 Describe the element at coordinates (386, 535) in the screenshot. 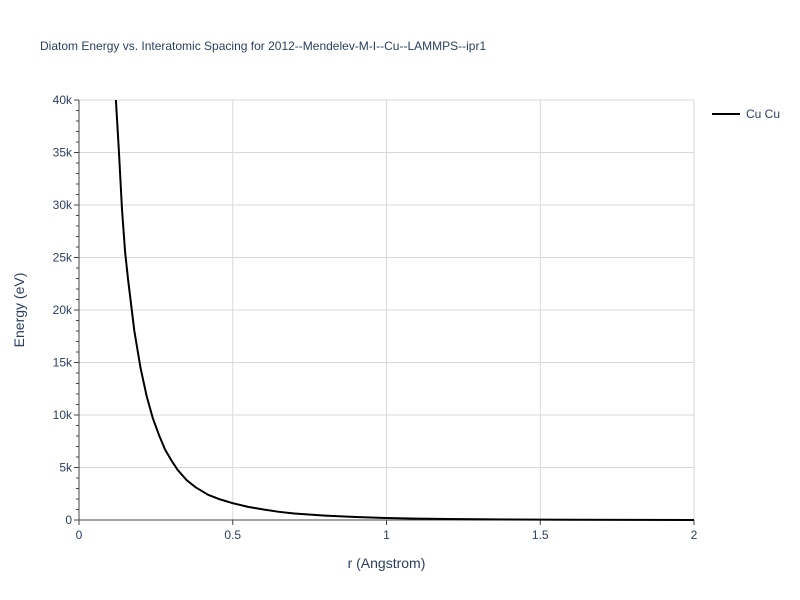

I see `x-tick-label: 1` at that location.